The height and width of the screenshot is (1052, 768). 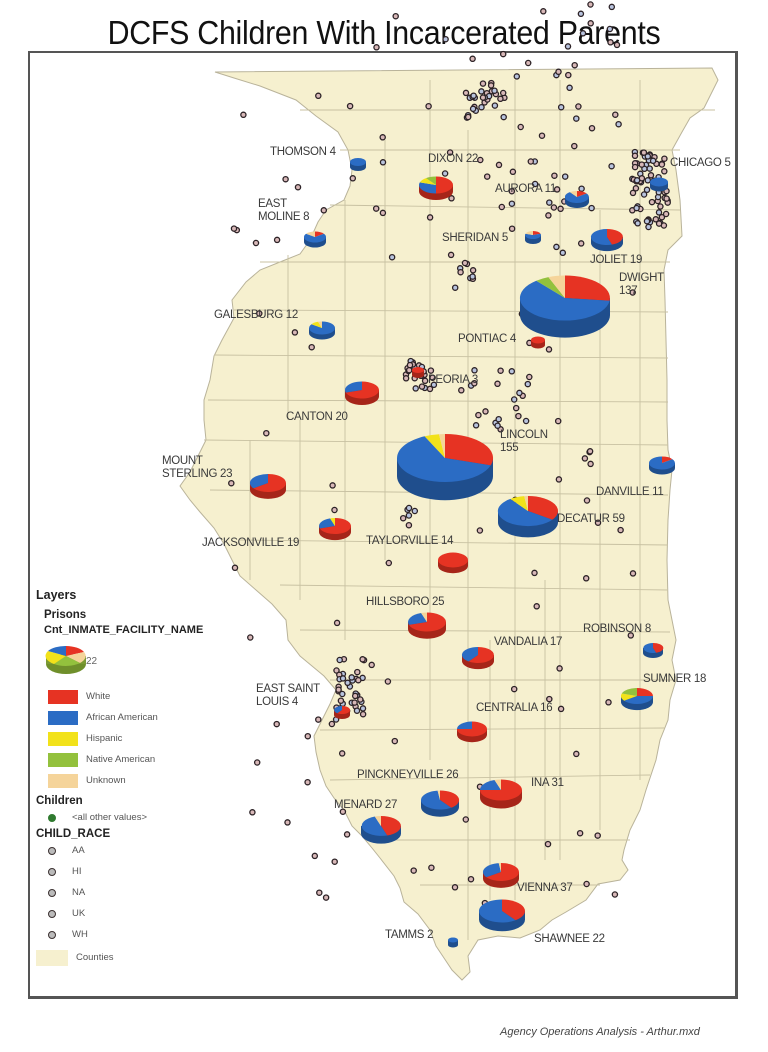 I want to click on prison-pie-menard, so click(x=381, y=830).